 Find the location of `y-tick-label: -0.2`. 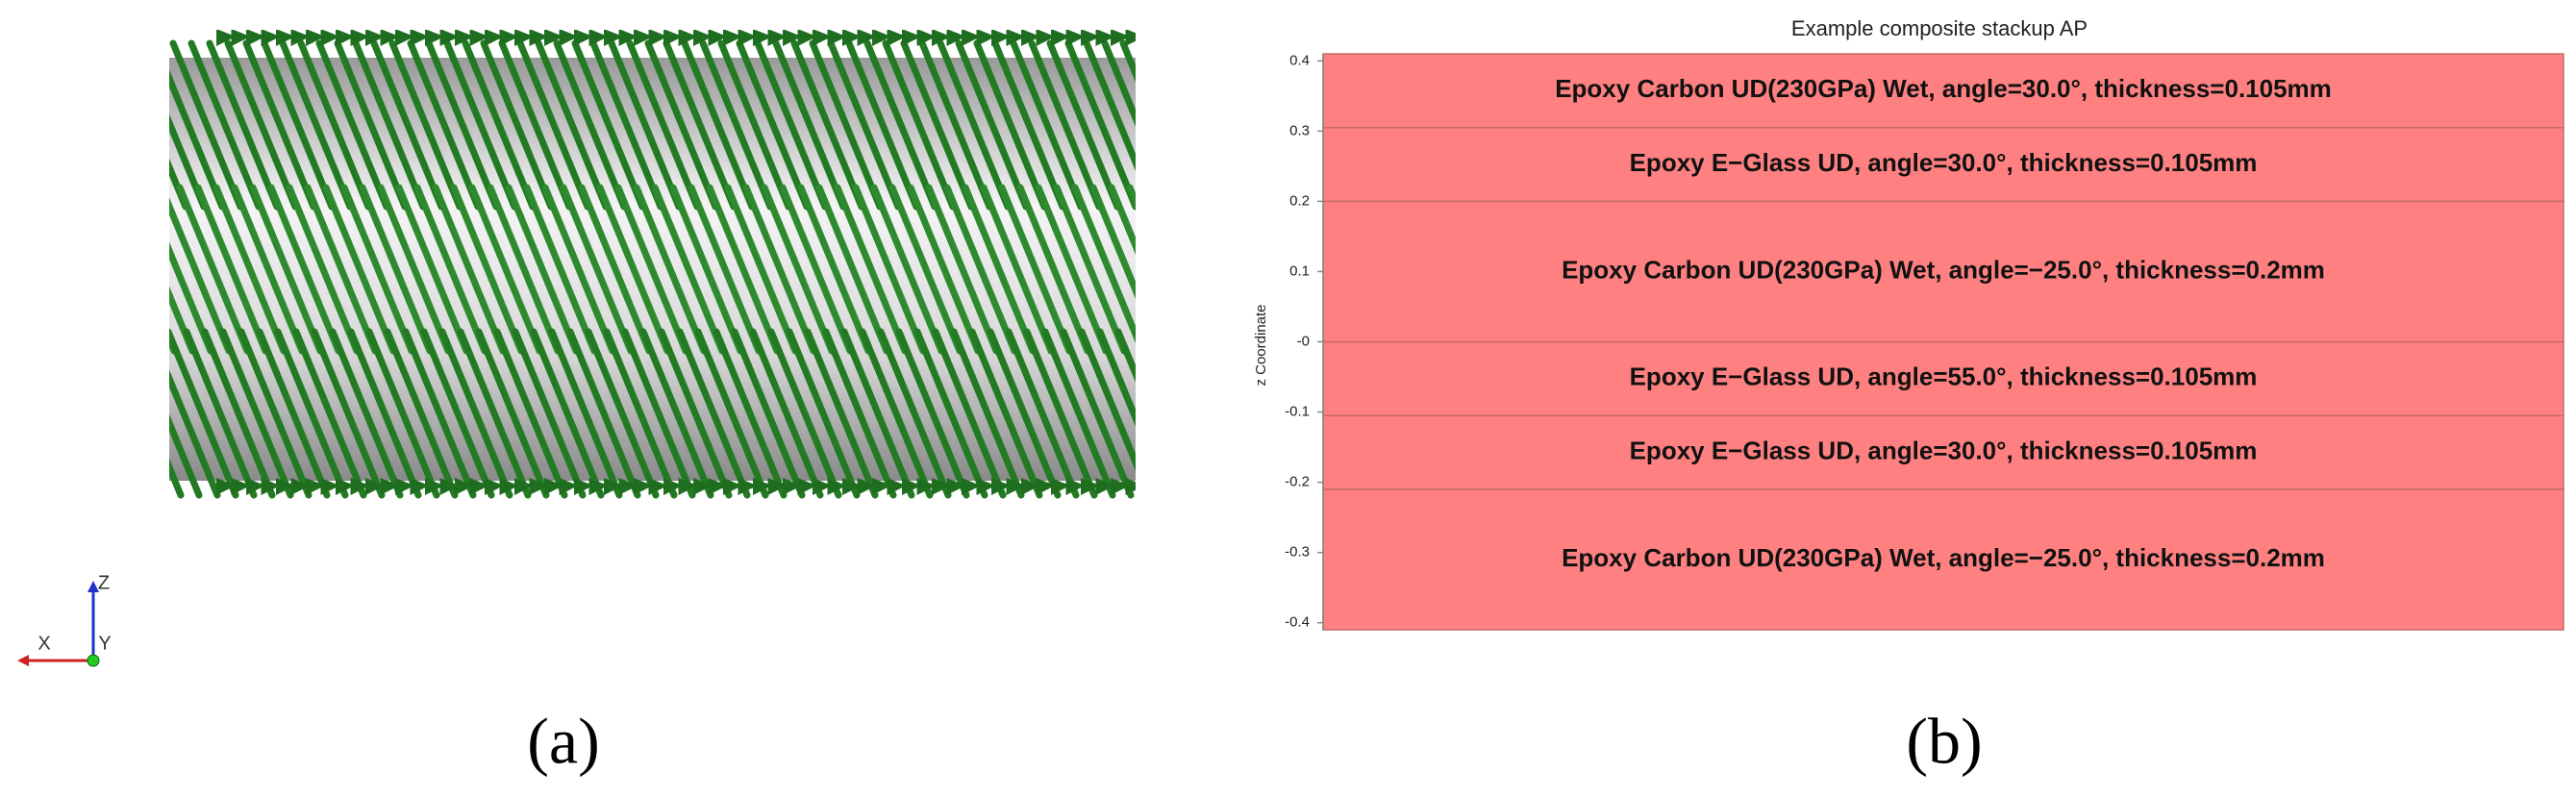

y-tick-label: -0.2 is located at coordinates (1297, 482).